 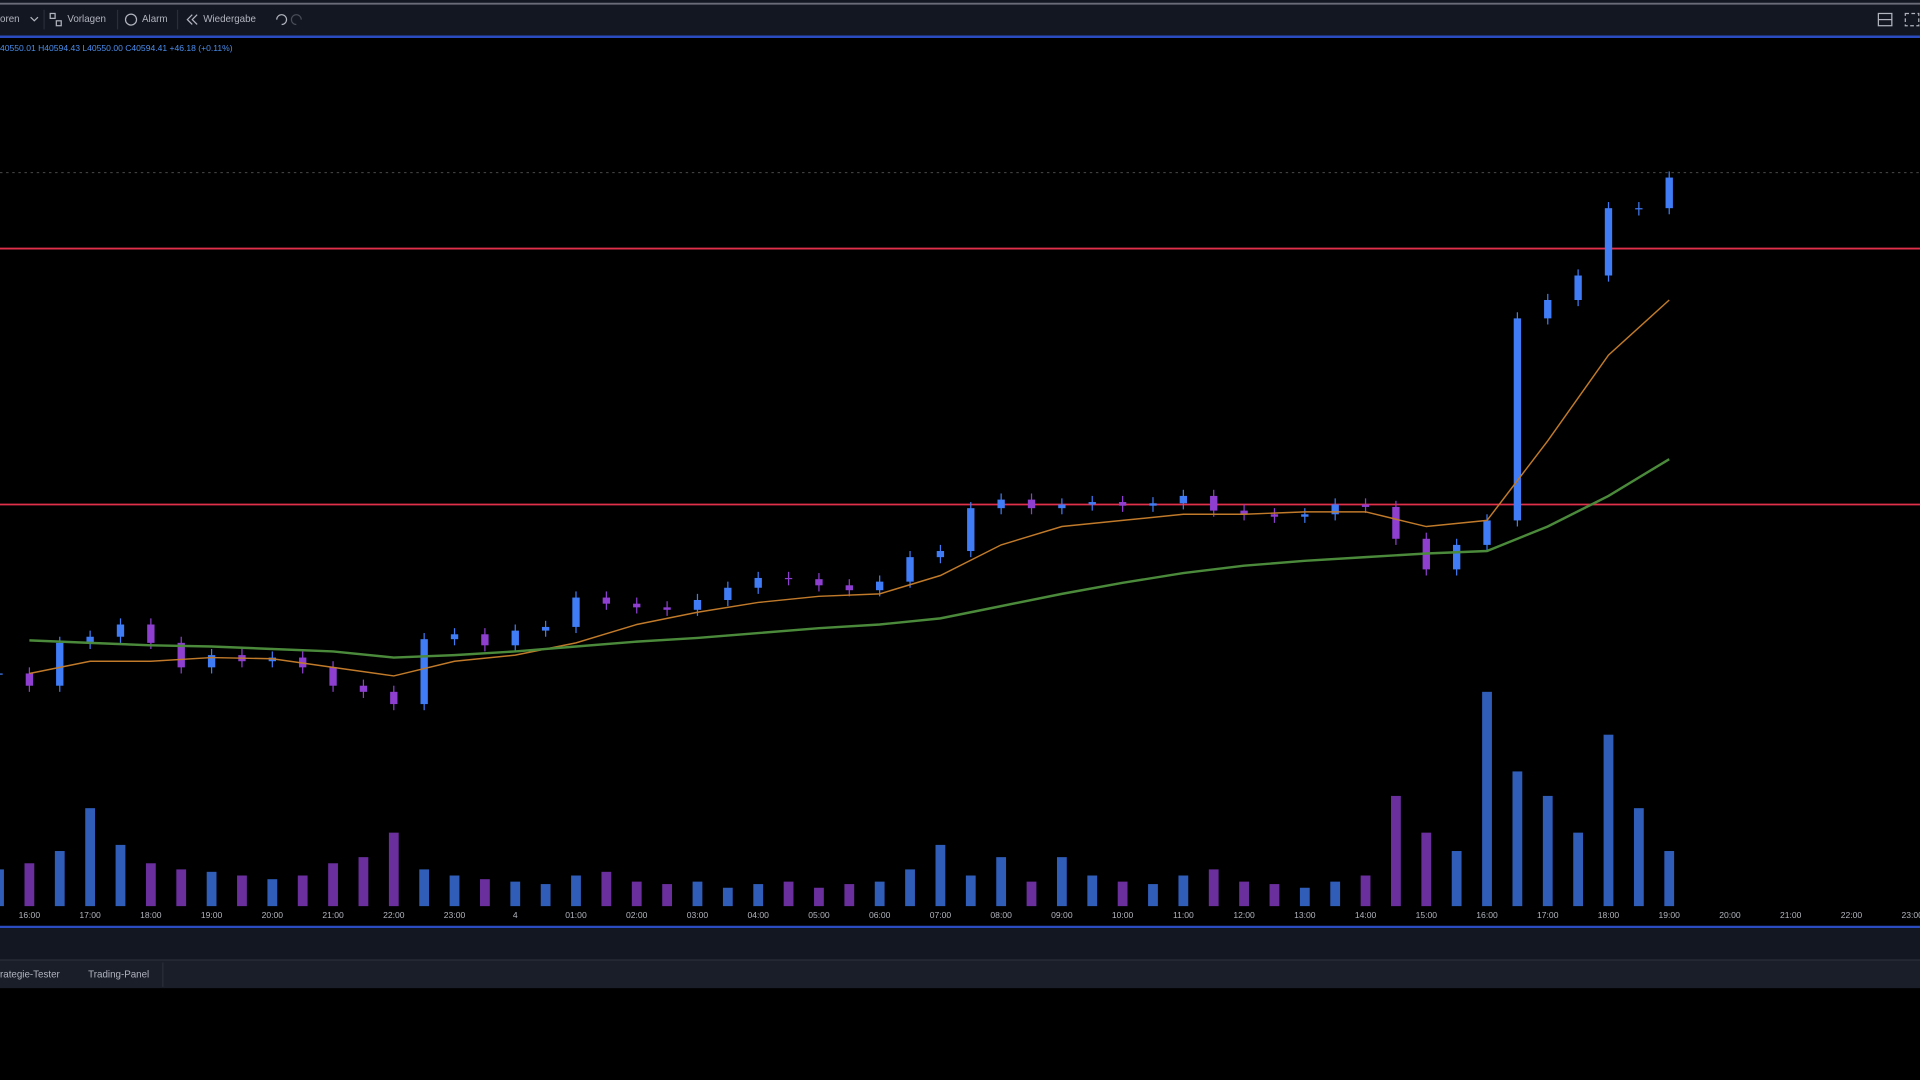 I want to click on time-label: 17:00, so click(x=1548, y=915).